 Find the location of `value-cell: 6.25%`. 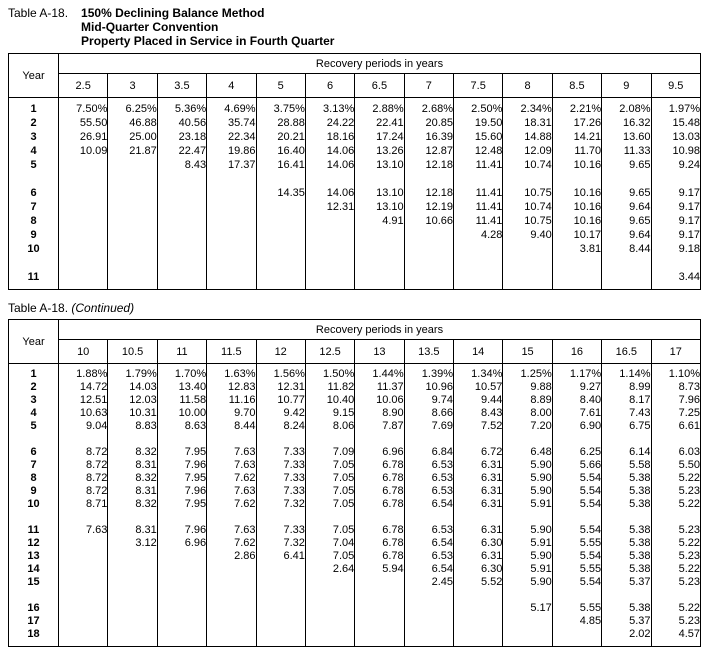

value-cell: 6.25% is located at coordinates (132, 106).